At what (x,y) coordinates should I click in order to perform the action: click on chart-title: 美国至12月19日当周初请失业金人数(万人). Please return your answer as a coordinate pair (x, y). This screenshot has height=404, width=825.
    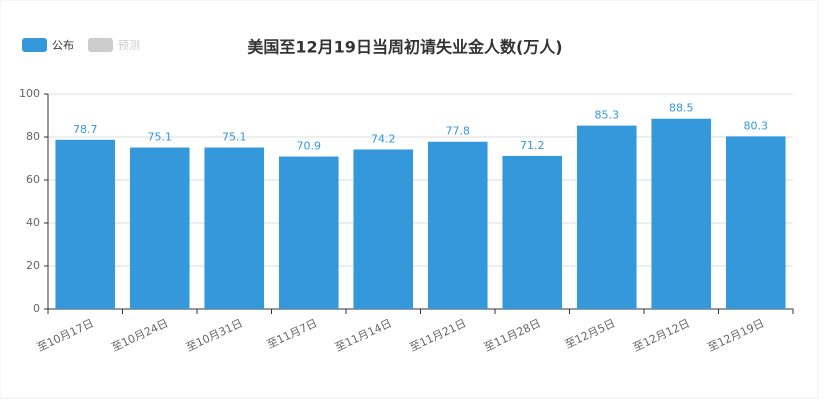
    Looking at the image, I should click on (404, 47).